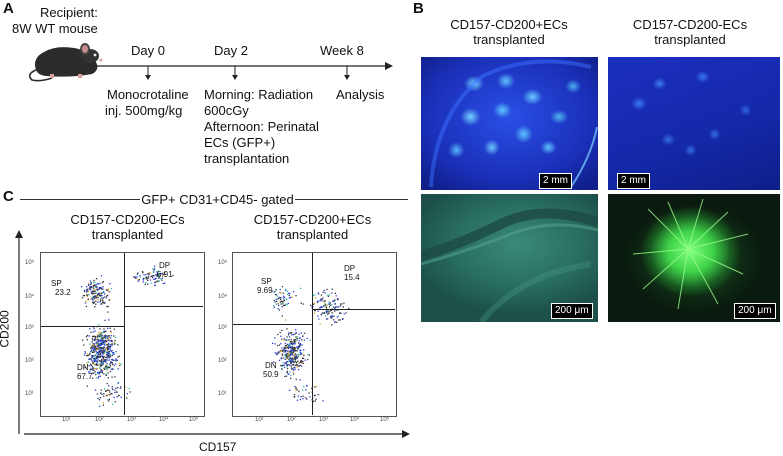 The height and width of the screenshot is (456, 783). I want to click on x-axis-label: CD157, so click(218, 447).